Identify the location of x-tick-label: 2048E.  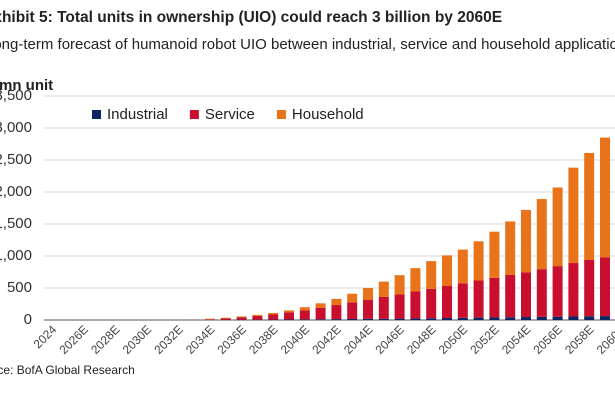
(421, 339).